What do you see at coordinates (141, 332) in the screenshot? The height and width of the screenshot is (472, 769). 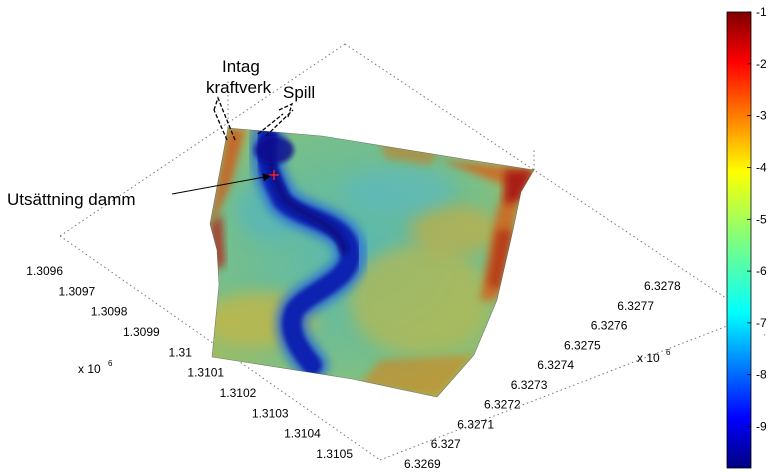 I see `x-tick-label: 1.3099` at bounding box center [141, 332].